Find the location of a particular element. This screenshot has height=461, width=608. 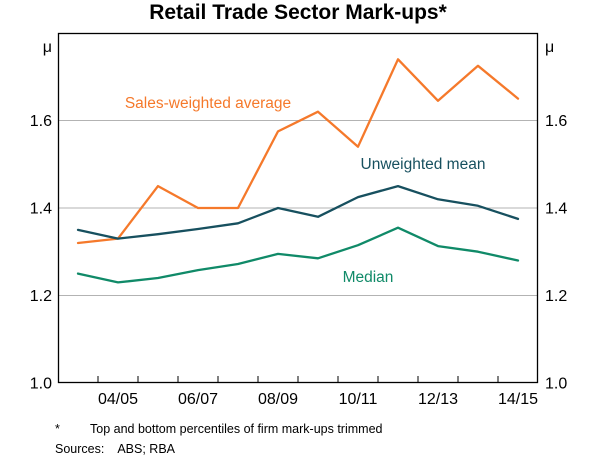

series-label-unweighted-mean: Unweighted mean is located at coordinates (423, 164).